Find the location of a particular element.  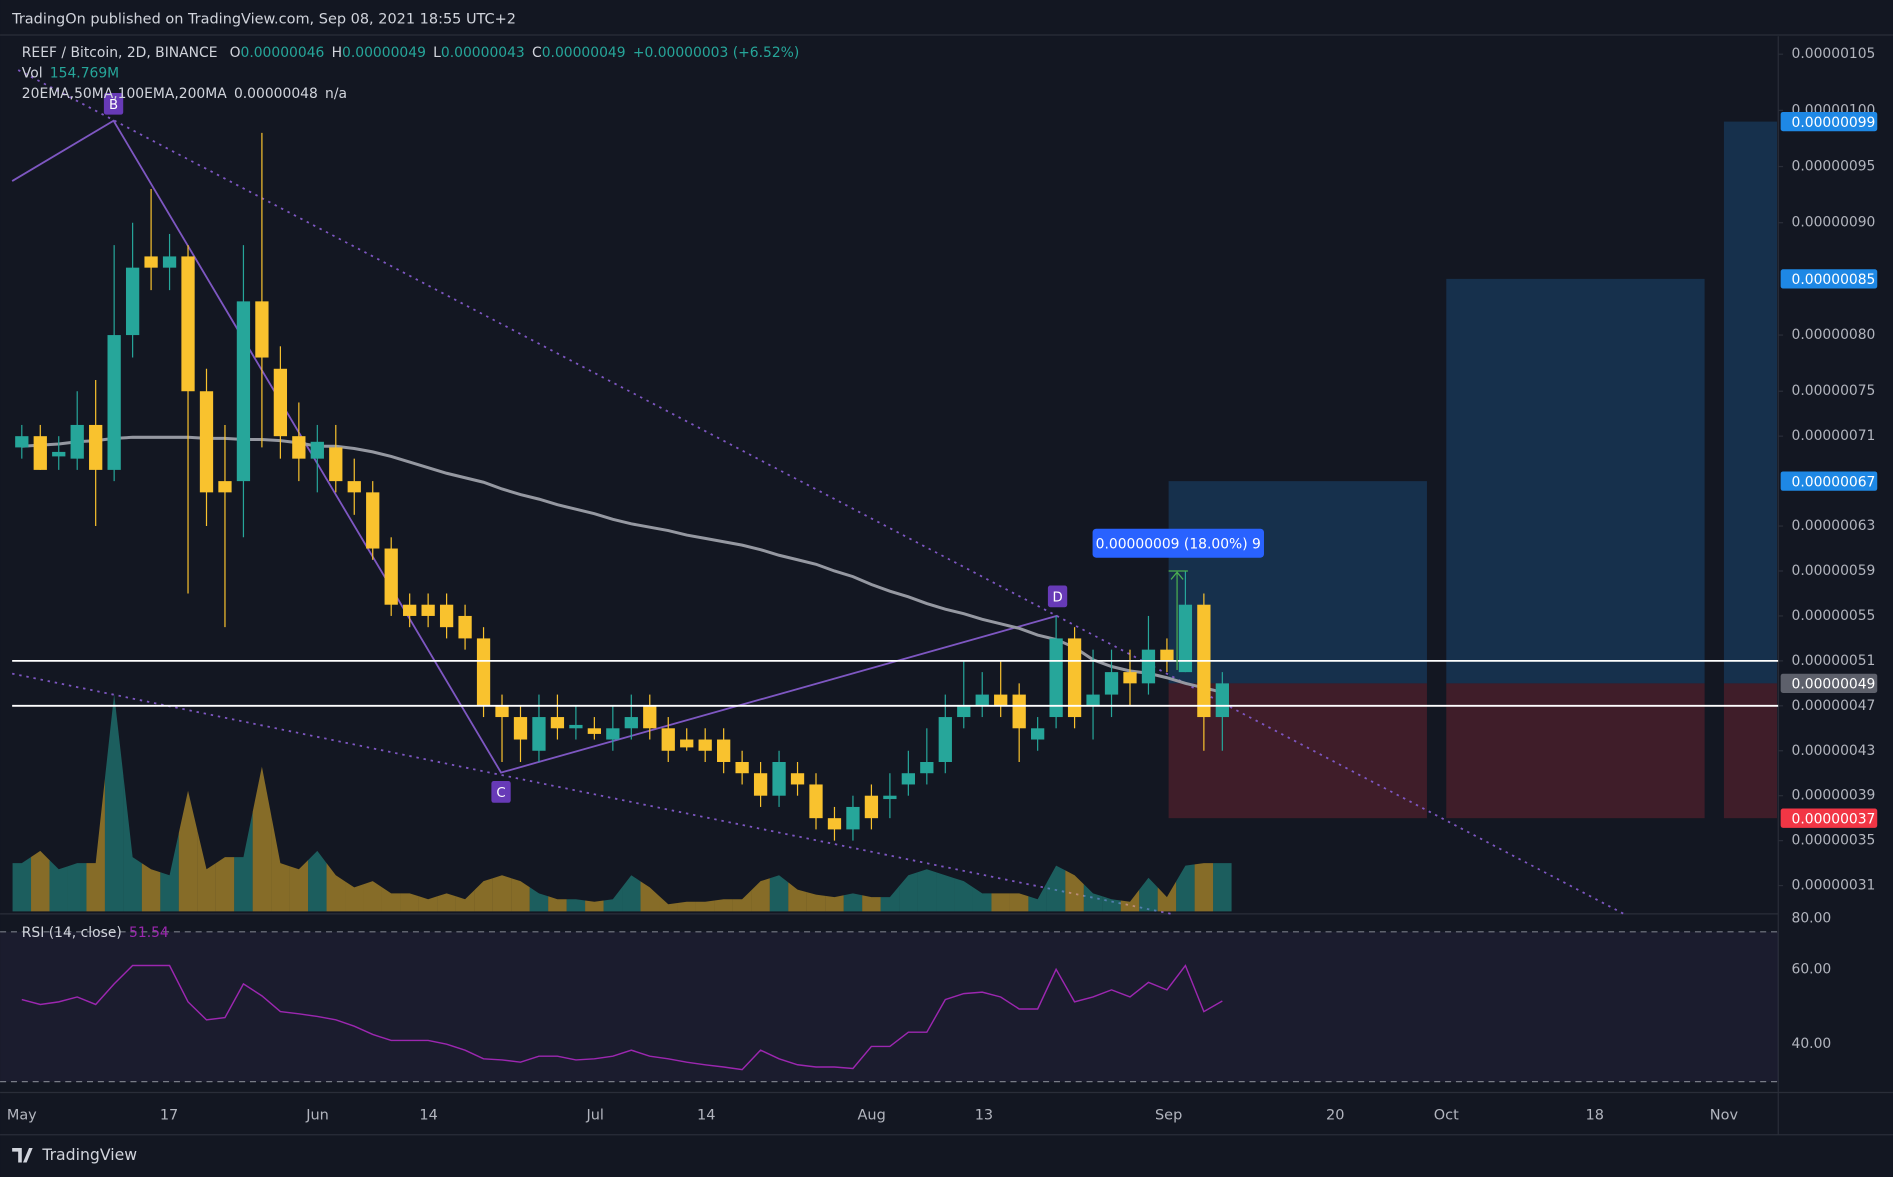

tradingview-logo: TradingView is located at coordinates (74, 1154).